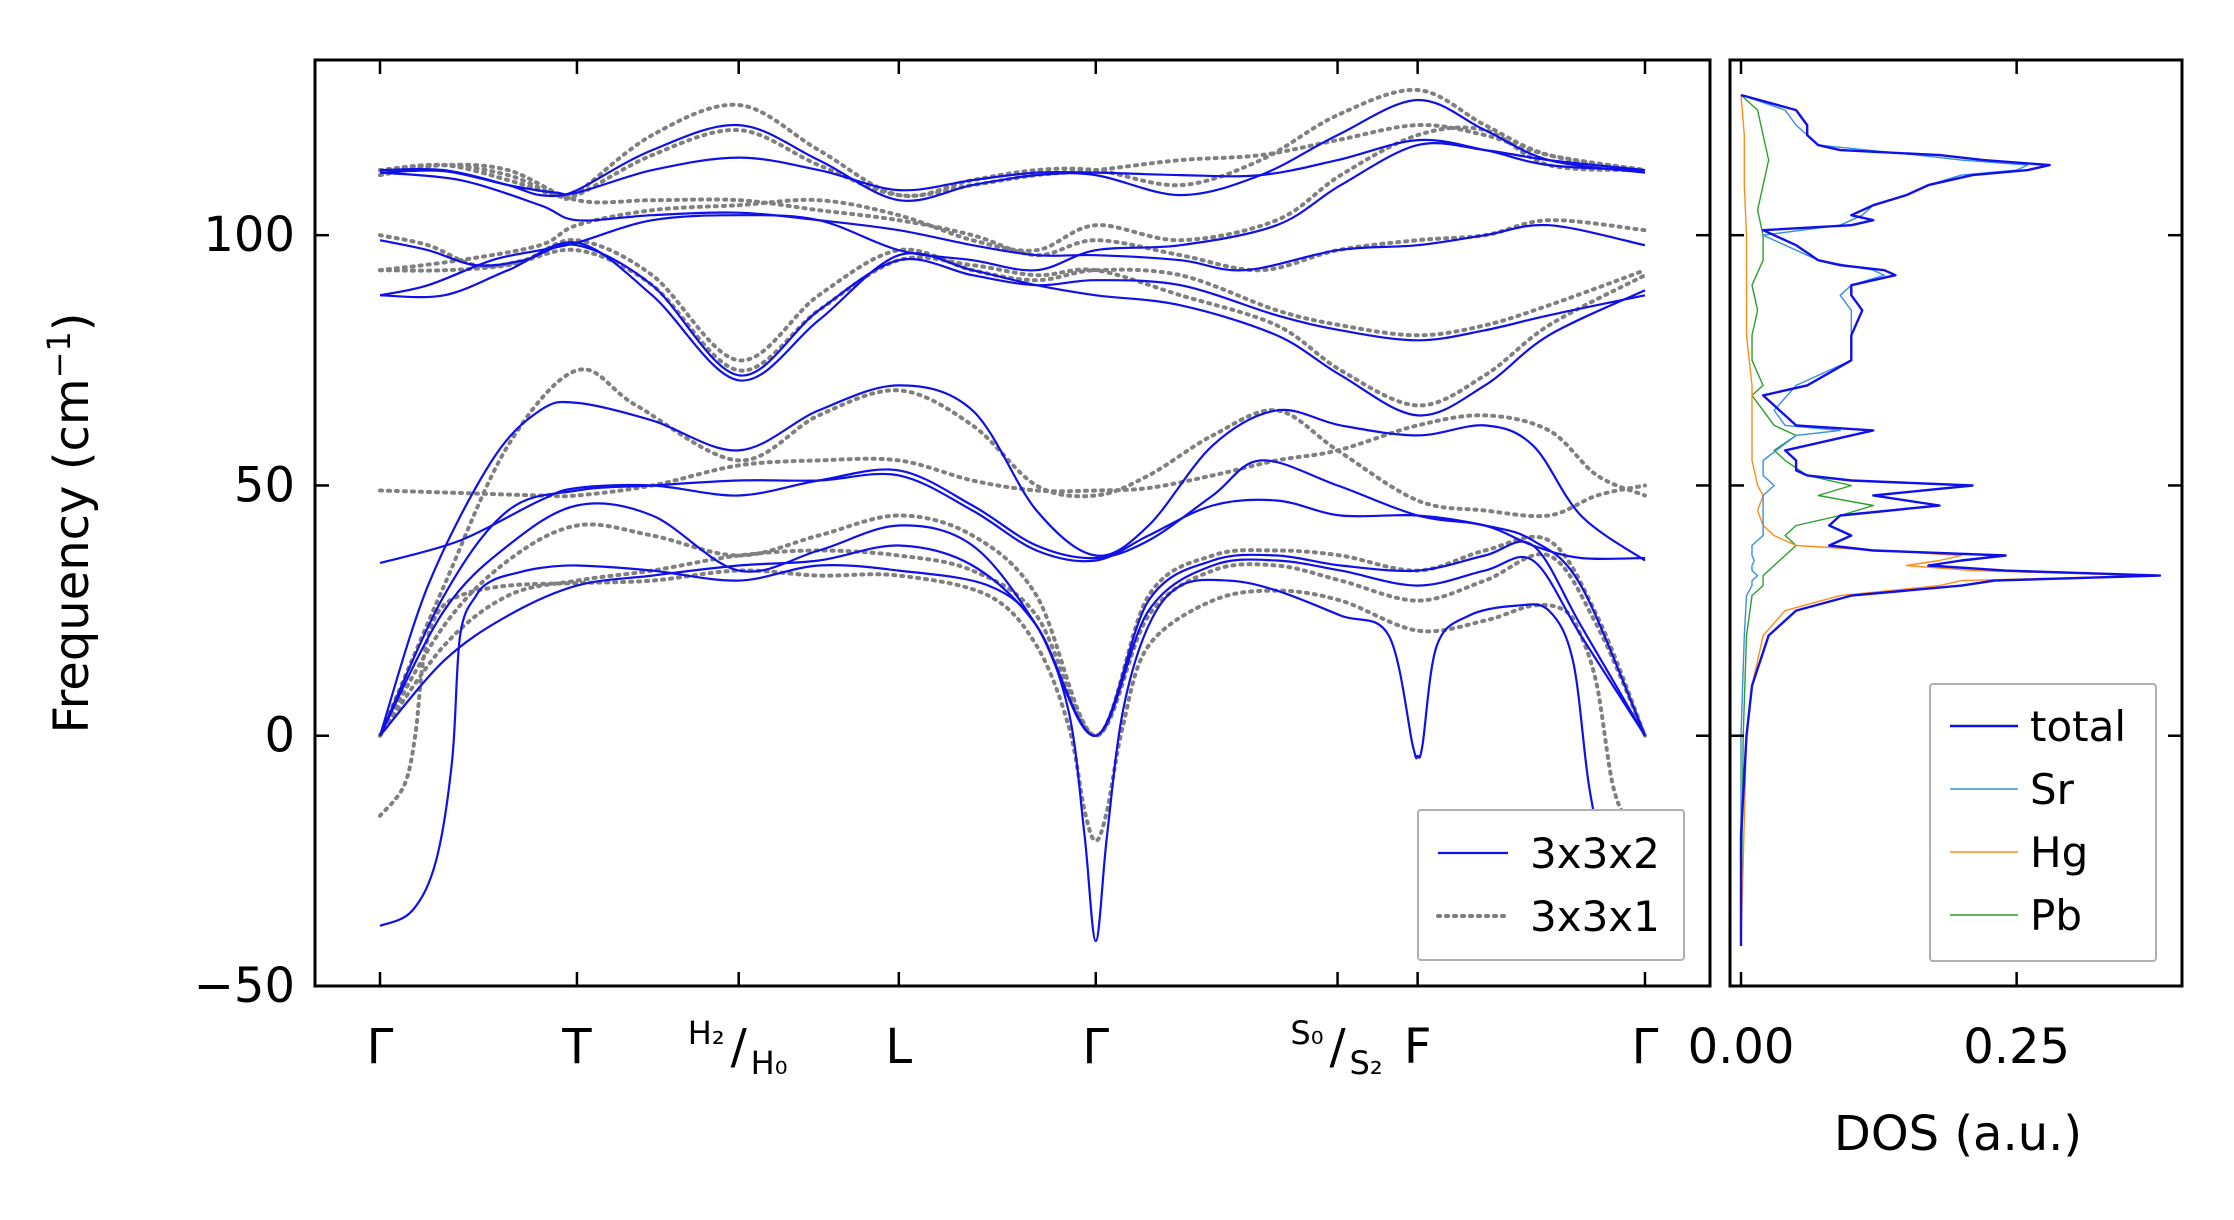  Describe the element at coordinates (279, 736) in the screenshot. I see `ytick-label: 0` at that location.